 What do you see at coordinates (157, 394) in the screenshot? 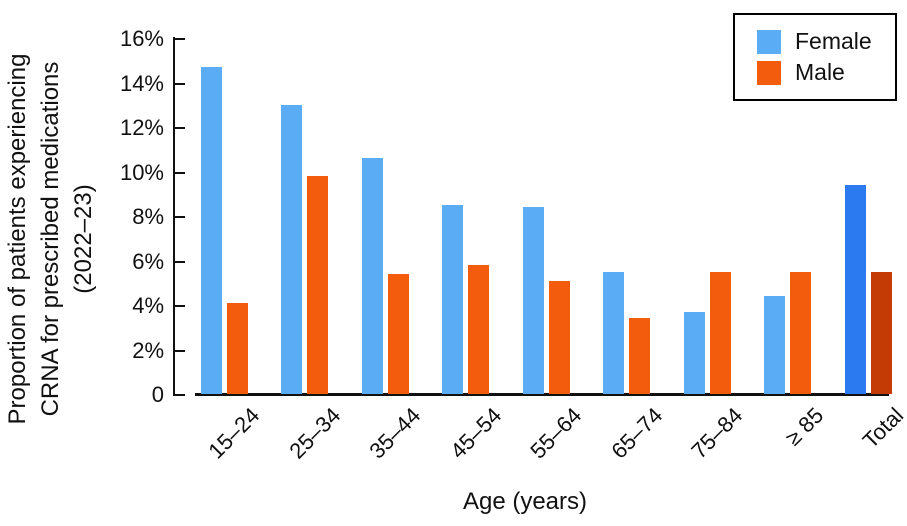
I see `y-tick-label: 0` at bounding box center [157, 394].